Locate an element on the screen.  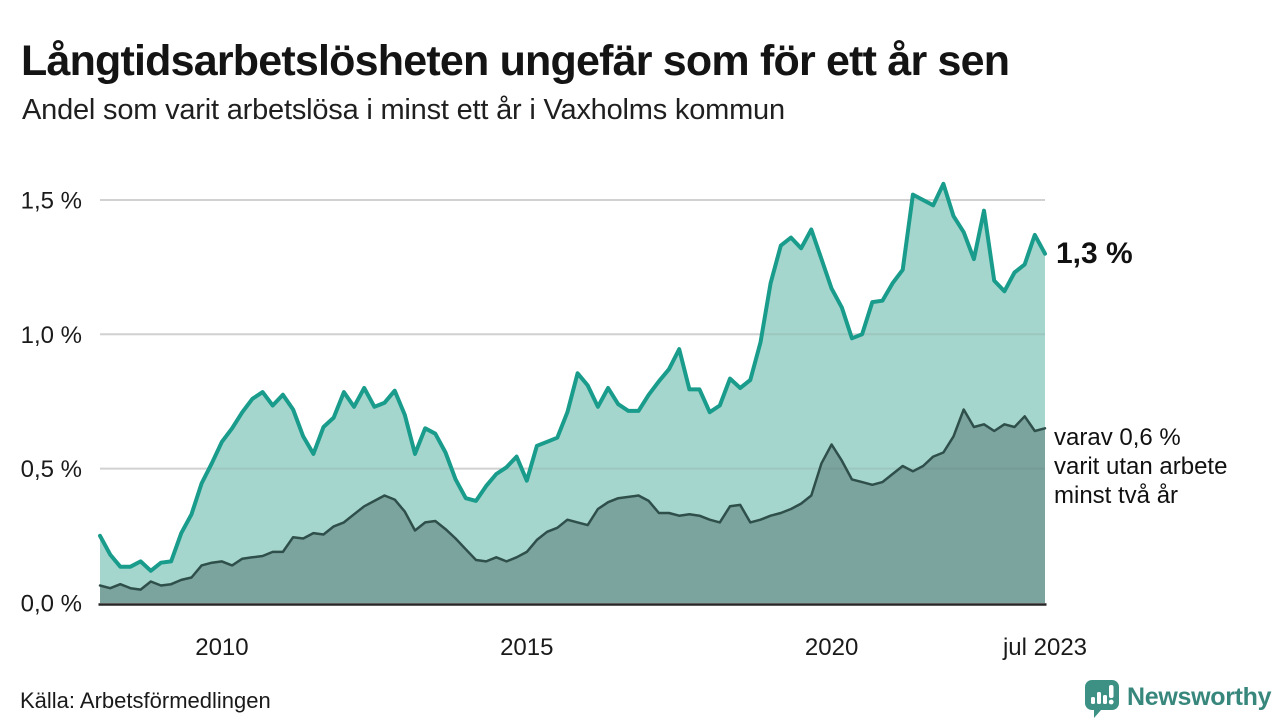
y-tick-label: 1,0 % is located at coordinates (51, 335).